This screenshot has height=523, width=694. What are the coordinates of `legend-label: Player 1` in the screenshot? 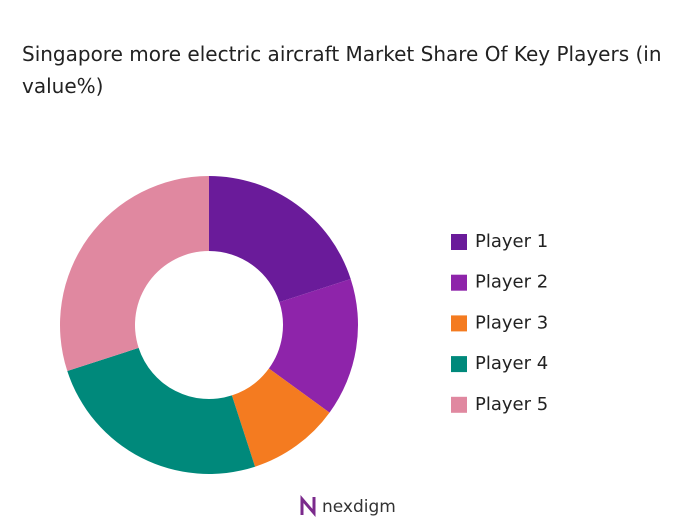 It's located at (511, 241).